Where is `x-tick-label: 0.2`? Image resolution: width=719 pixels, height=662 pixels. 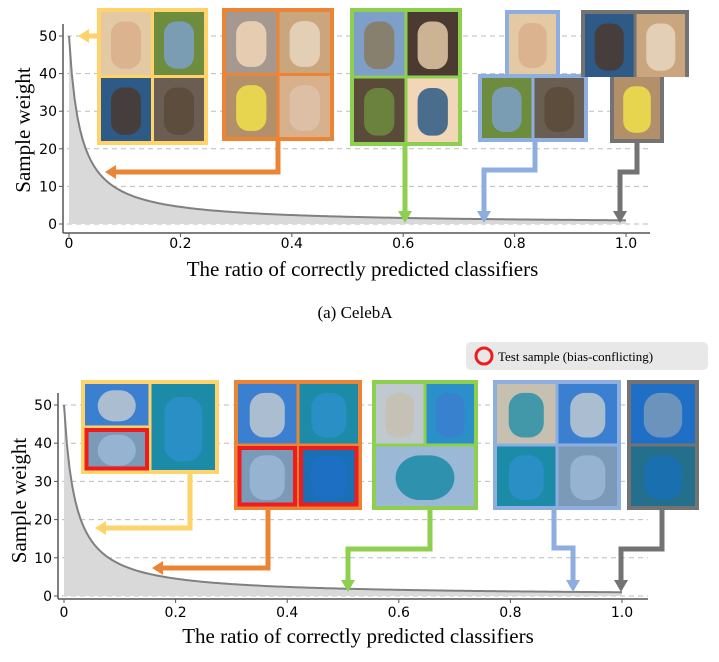
x-tick-label: 0.2 is located at coordinates (175, 613).